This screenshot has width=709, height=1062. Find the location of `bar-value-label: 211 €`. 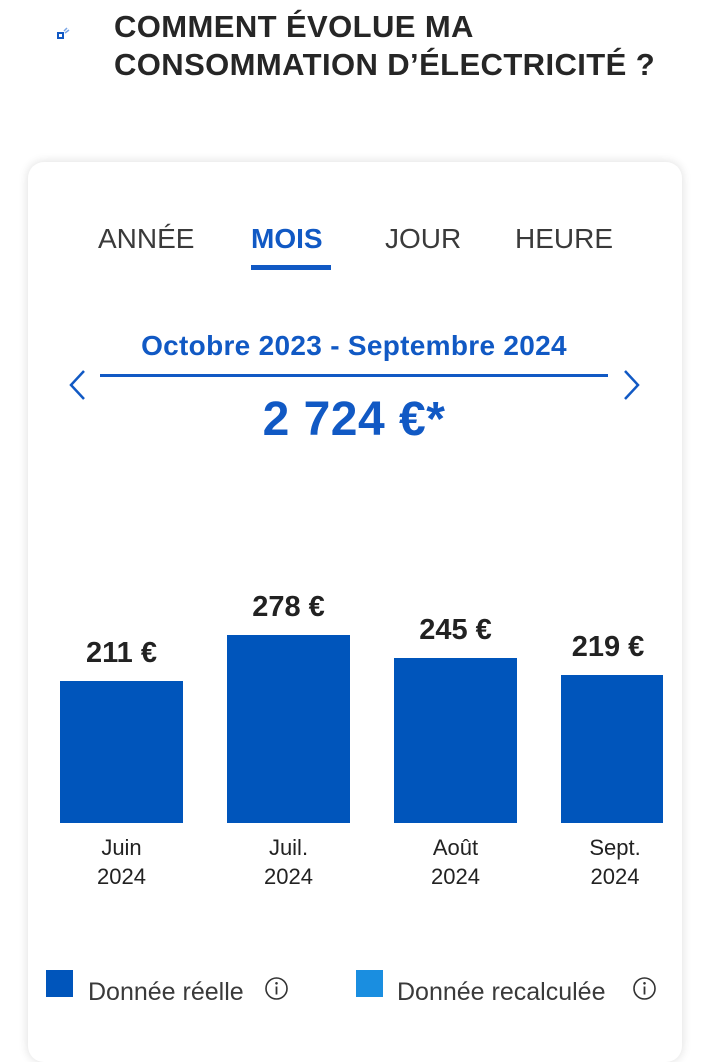

bar-value-label: 211 € is located at coordinates (121, 652).